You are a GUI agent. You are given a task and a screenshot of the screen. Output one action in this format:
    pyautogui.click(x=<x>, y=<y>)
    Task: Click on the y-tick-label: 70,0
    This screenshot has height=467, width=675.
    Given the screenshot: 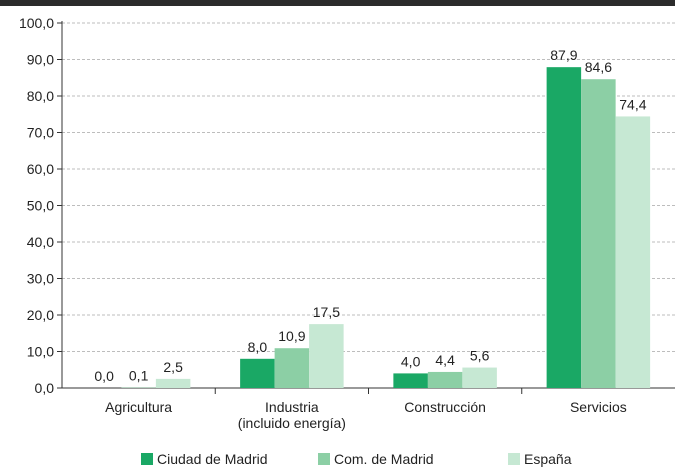 What is the action you would take?
    pyautogui.click(x=40, y=133)
    